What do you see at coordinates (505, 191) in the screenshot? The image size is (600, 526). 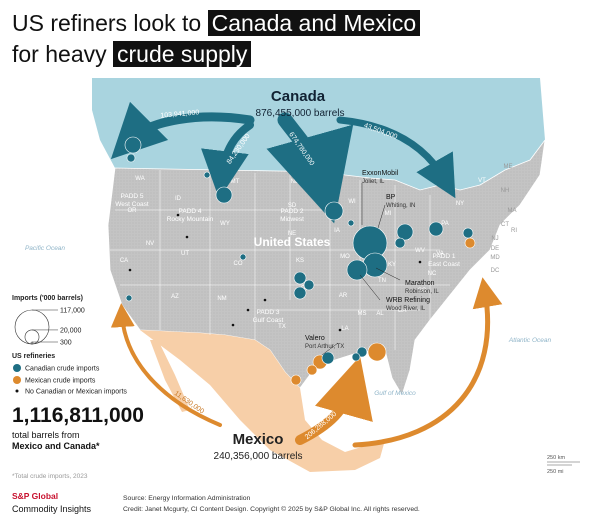 I see `state-label: NH` at bounding box center [505, 191].